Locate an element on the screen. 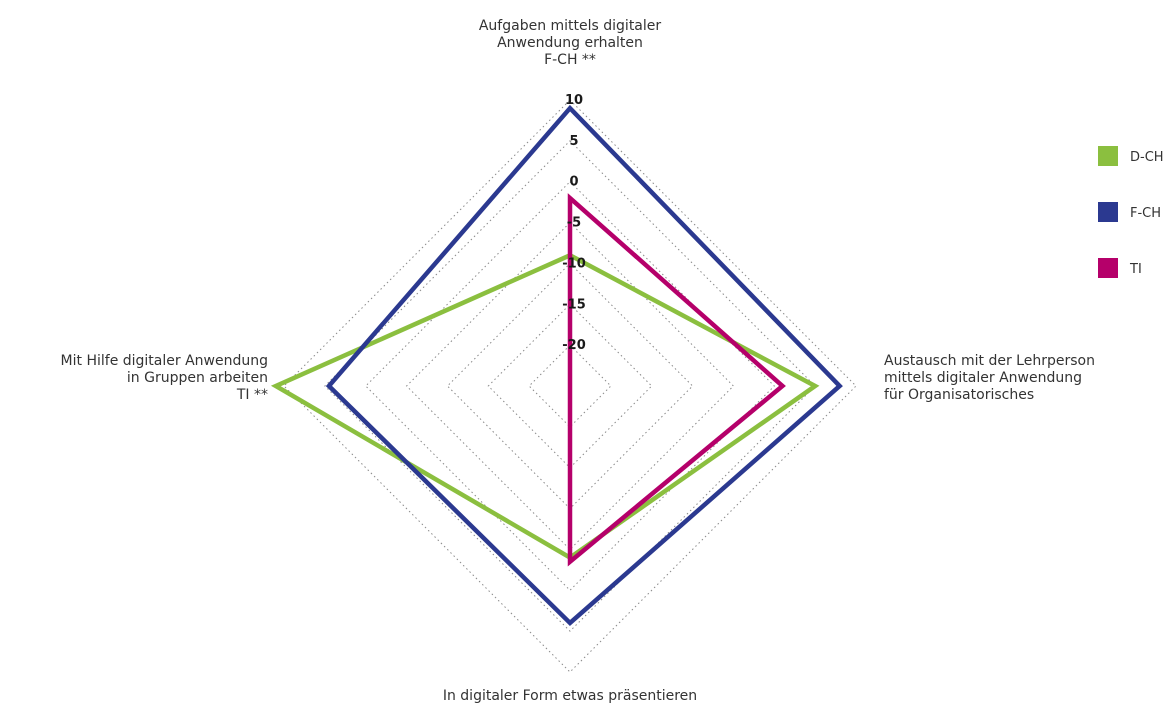 The image size is (1173, 706). legend-label-ti: TI is located at coordinates (1135, 269).